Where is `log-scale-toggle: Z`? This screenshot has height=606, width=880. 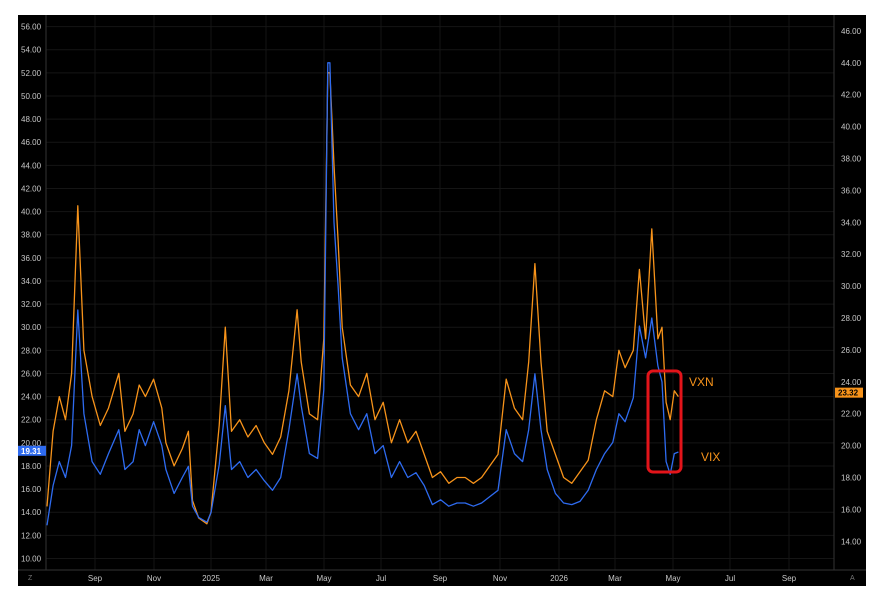
log-scale-toggle: Z is located at coordinates (30, 578).